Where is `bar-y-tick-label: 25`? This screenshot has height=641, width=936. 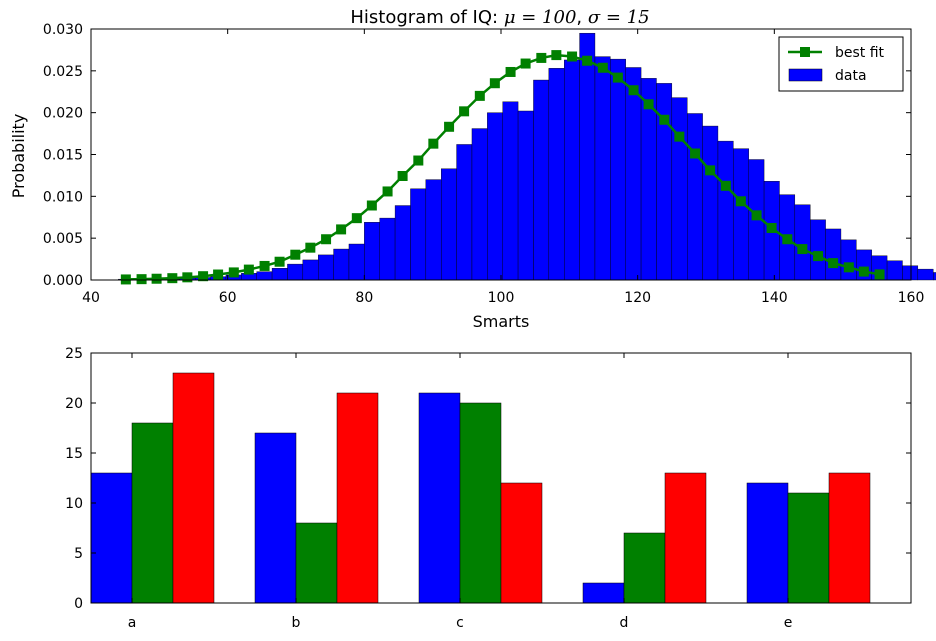
bar-y-tick-label: 25 is located at coordinates (74, 354).